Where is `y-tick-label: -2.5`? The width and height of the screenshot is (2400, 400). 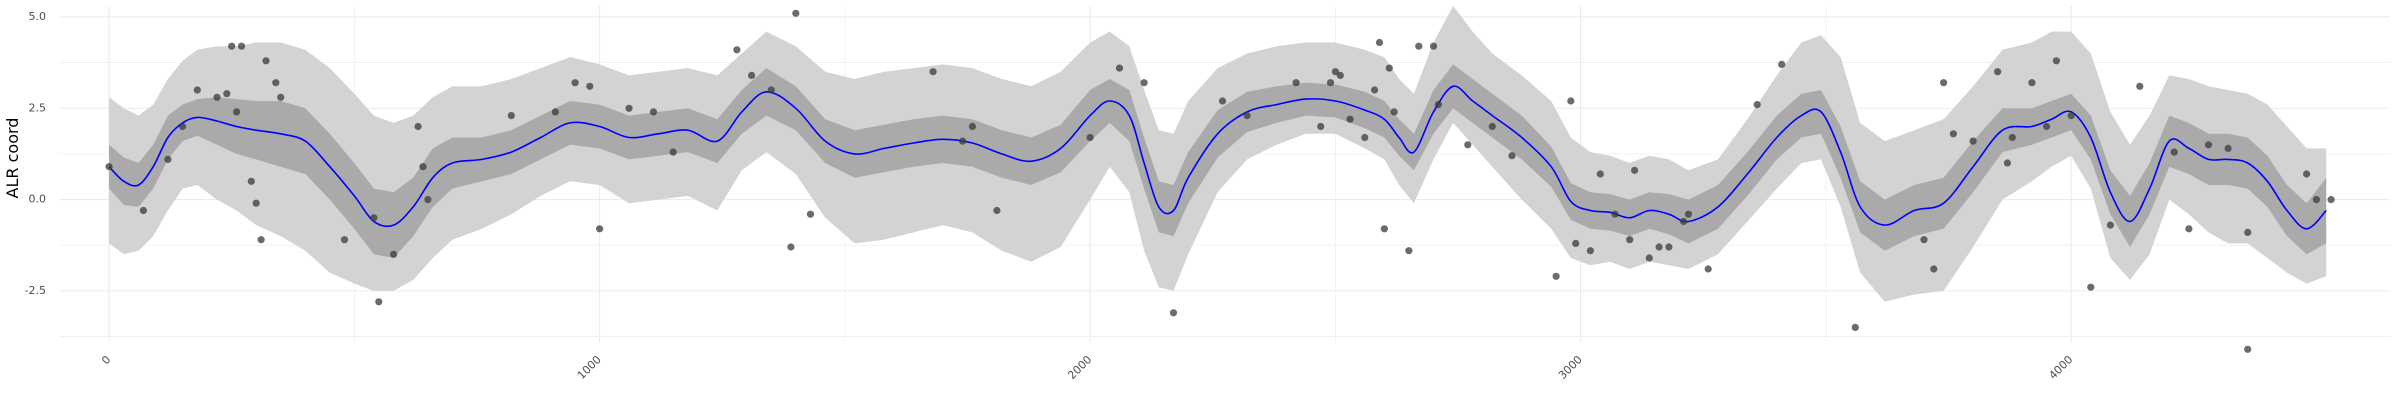 y-tick-label: -2.5 is located at coordinates (35, 290).